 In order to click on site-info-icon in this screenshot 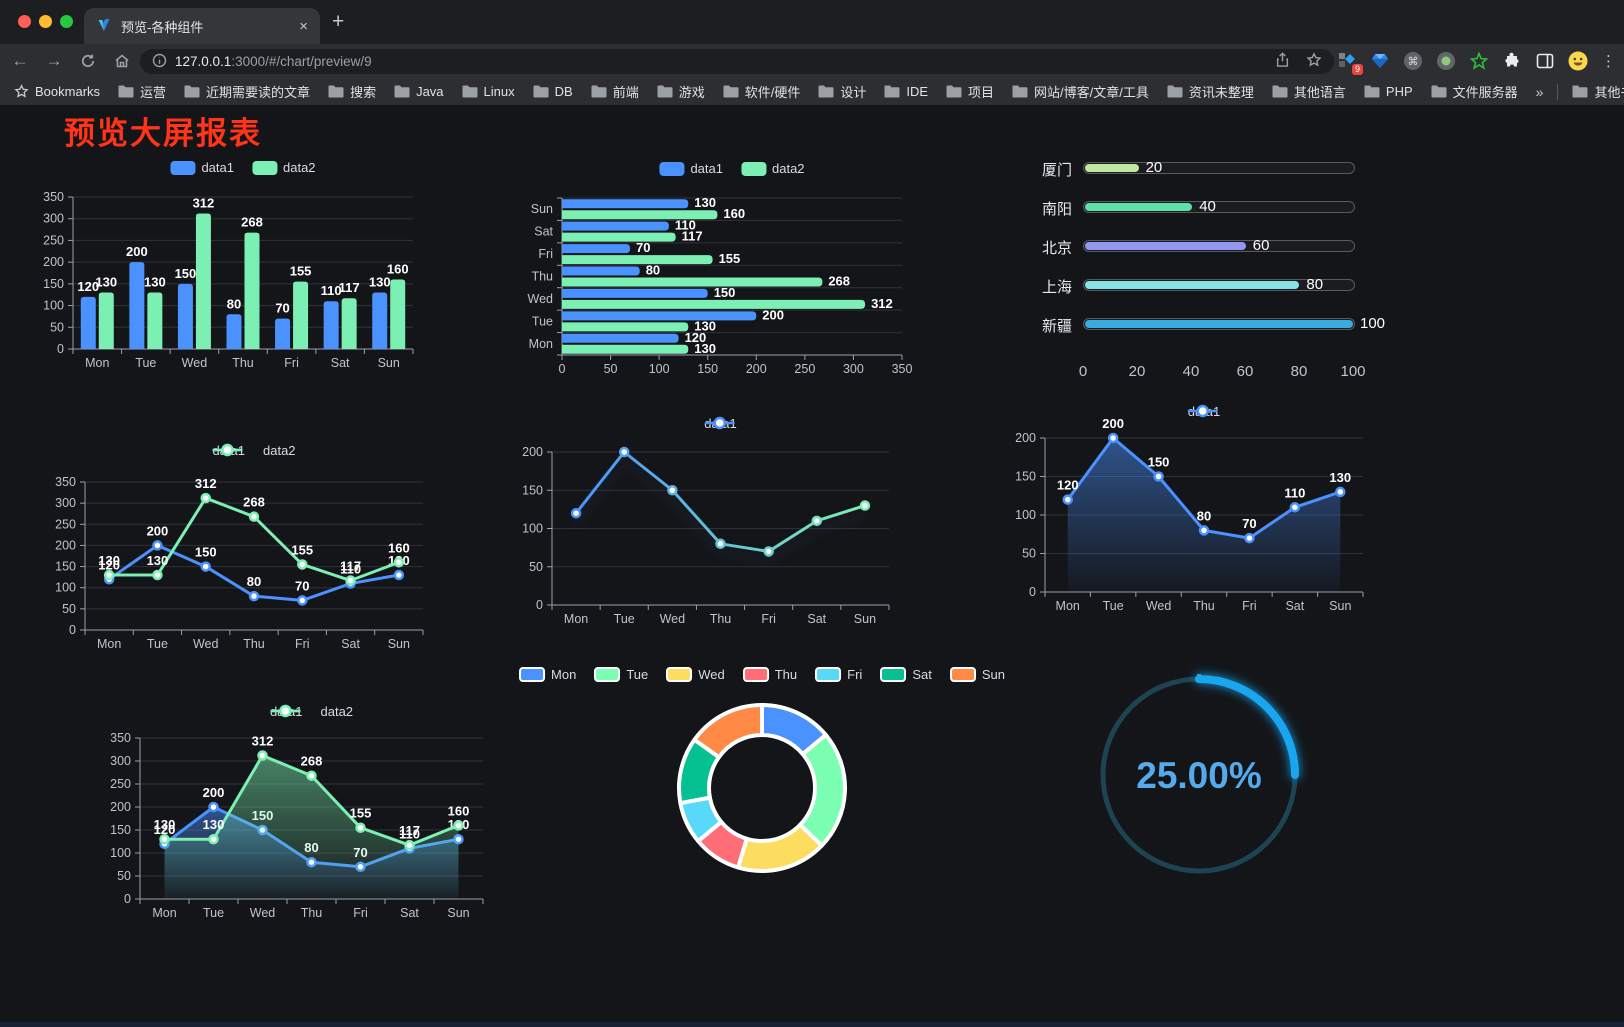, I will do `click(159, 62)`.